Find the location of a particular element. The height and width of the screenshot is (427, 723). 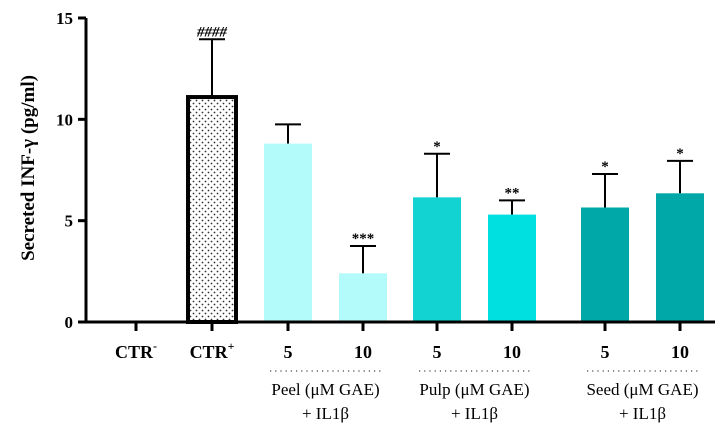

y-tick-label: 15 is located at coordinates (64, 18).